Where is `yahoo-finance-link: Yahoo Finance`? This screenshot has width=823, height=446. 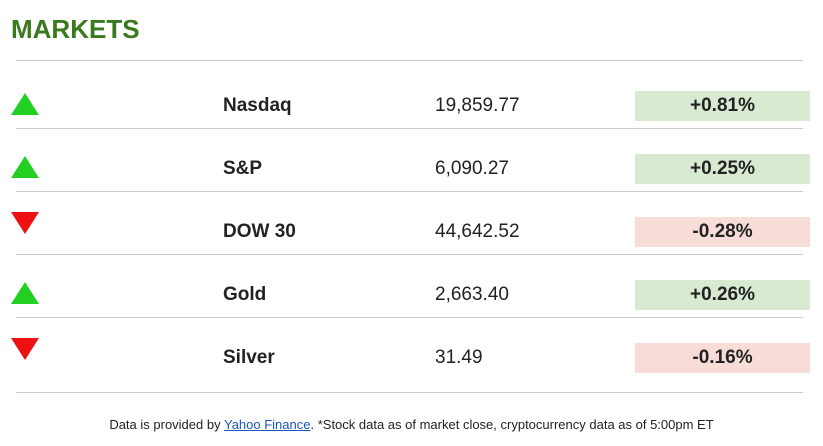
yahoo-finance-link: Yahoo Finance is located at coordinates (267, 424).